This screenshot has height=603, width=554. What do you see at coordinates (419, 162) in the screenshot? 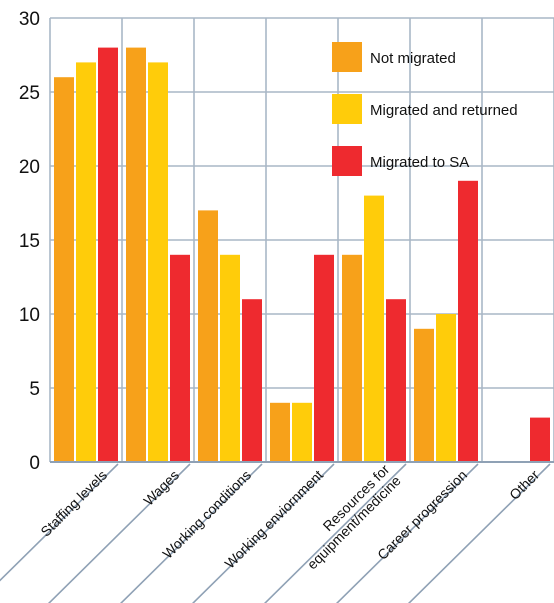
I see `legend-label: Migrated to SA` at bounding box center [419, 162].